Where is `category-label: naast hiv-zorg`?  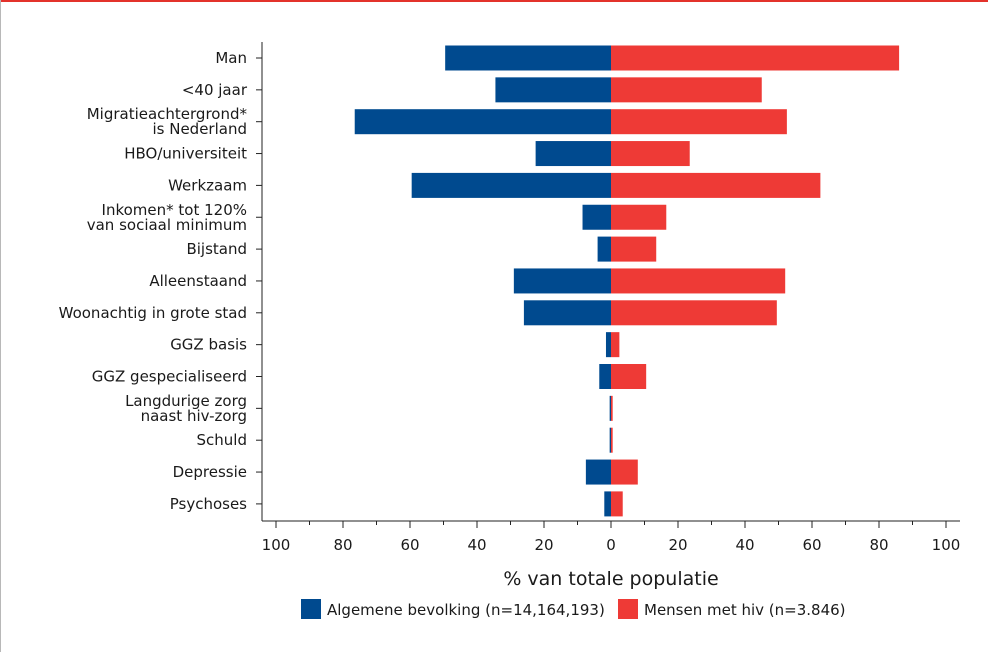
category-label: naast hiv-zorg is located at coordinates (194, 416).